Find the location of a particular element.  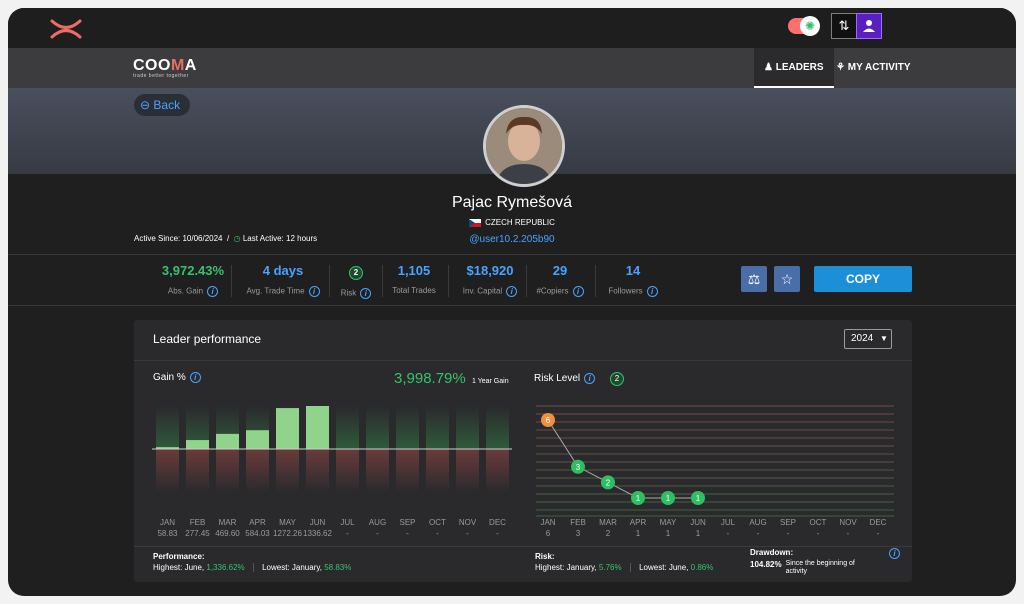

gain-chart-title: Gain % i is located at coordinates (177, 377).